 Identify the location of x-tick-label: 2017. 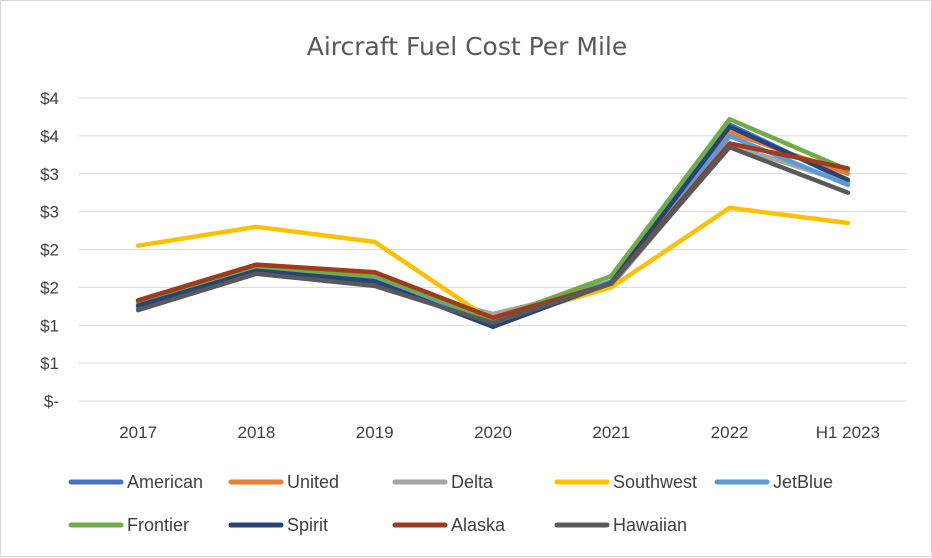
(138, 432).